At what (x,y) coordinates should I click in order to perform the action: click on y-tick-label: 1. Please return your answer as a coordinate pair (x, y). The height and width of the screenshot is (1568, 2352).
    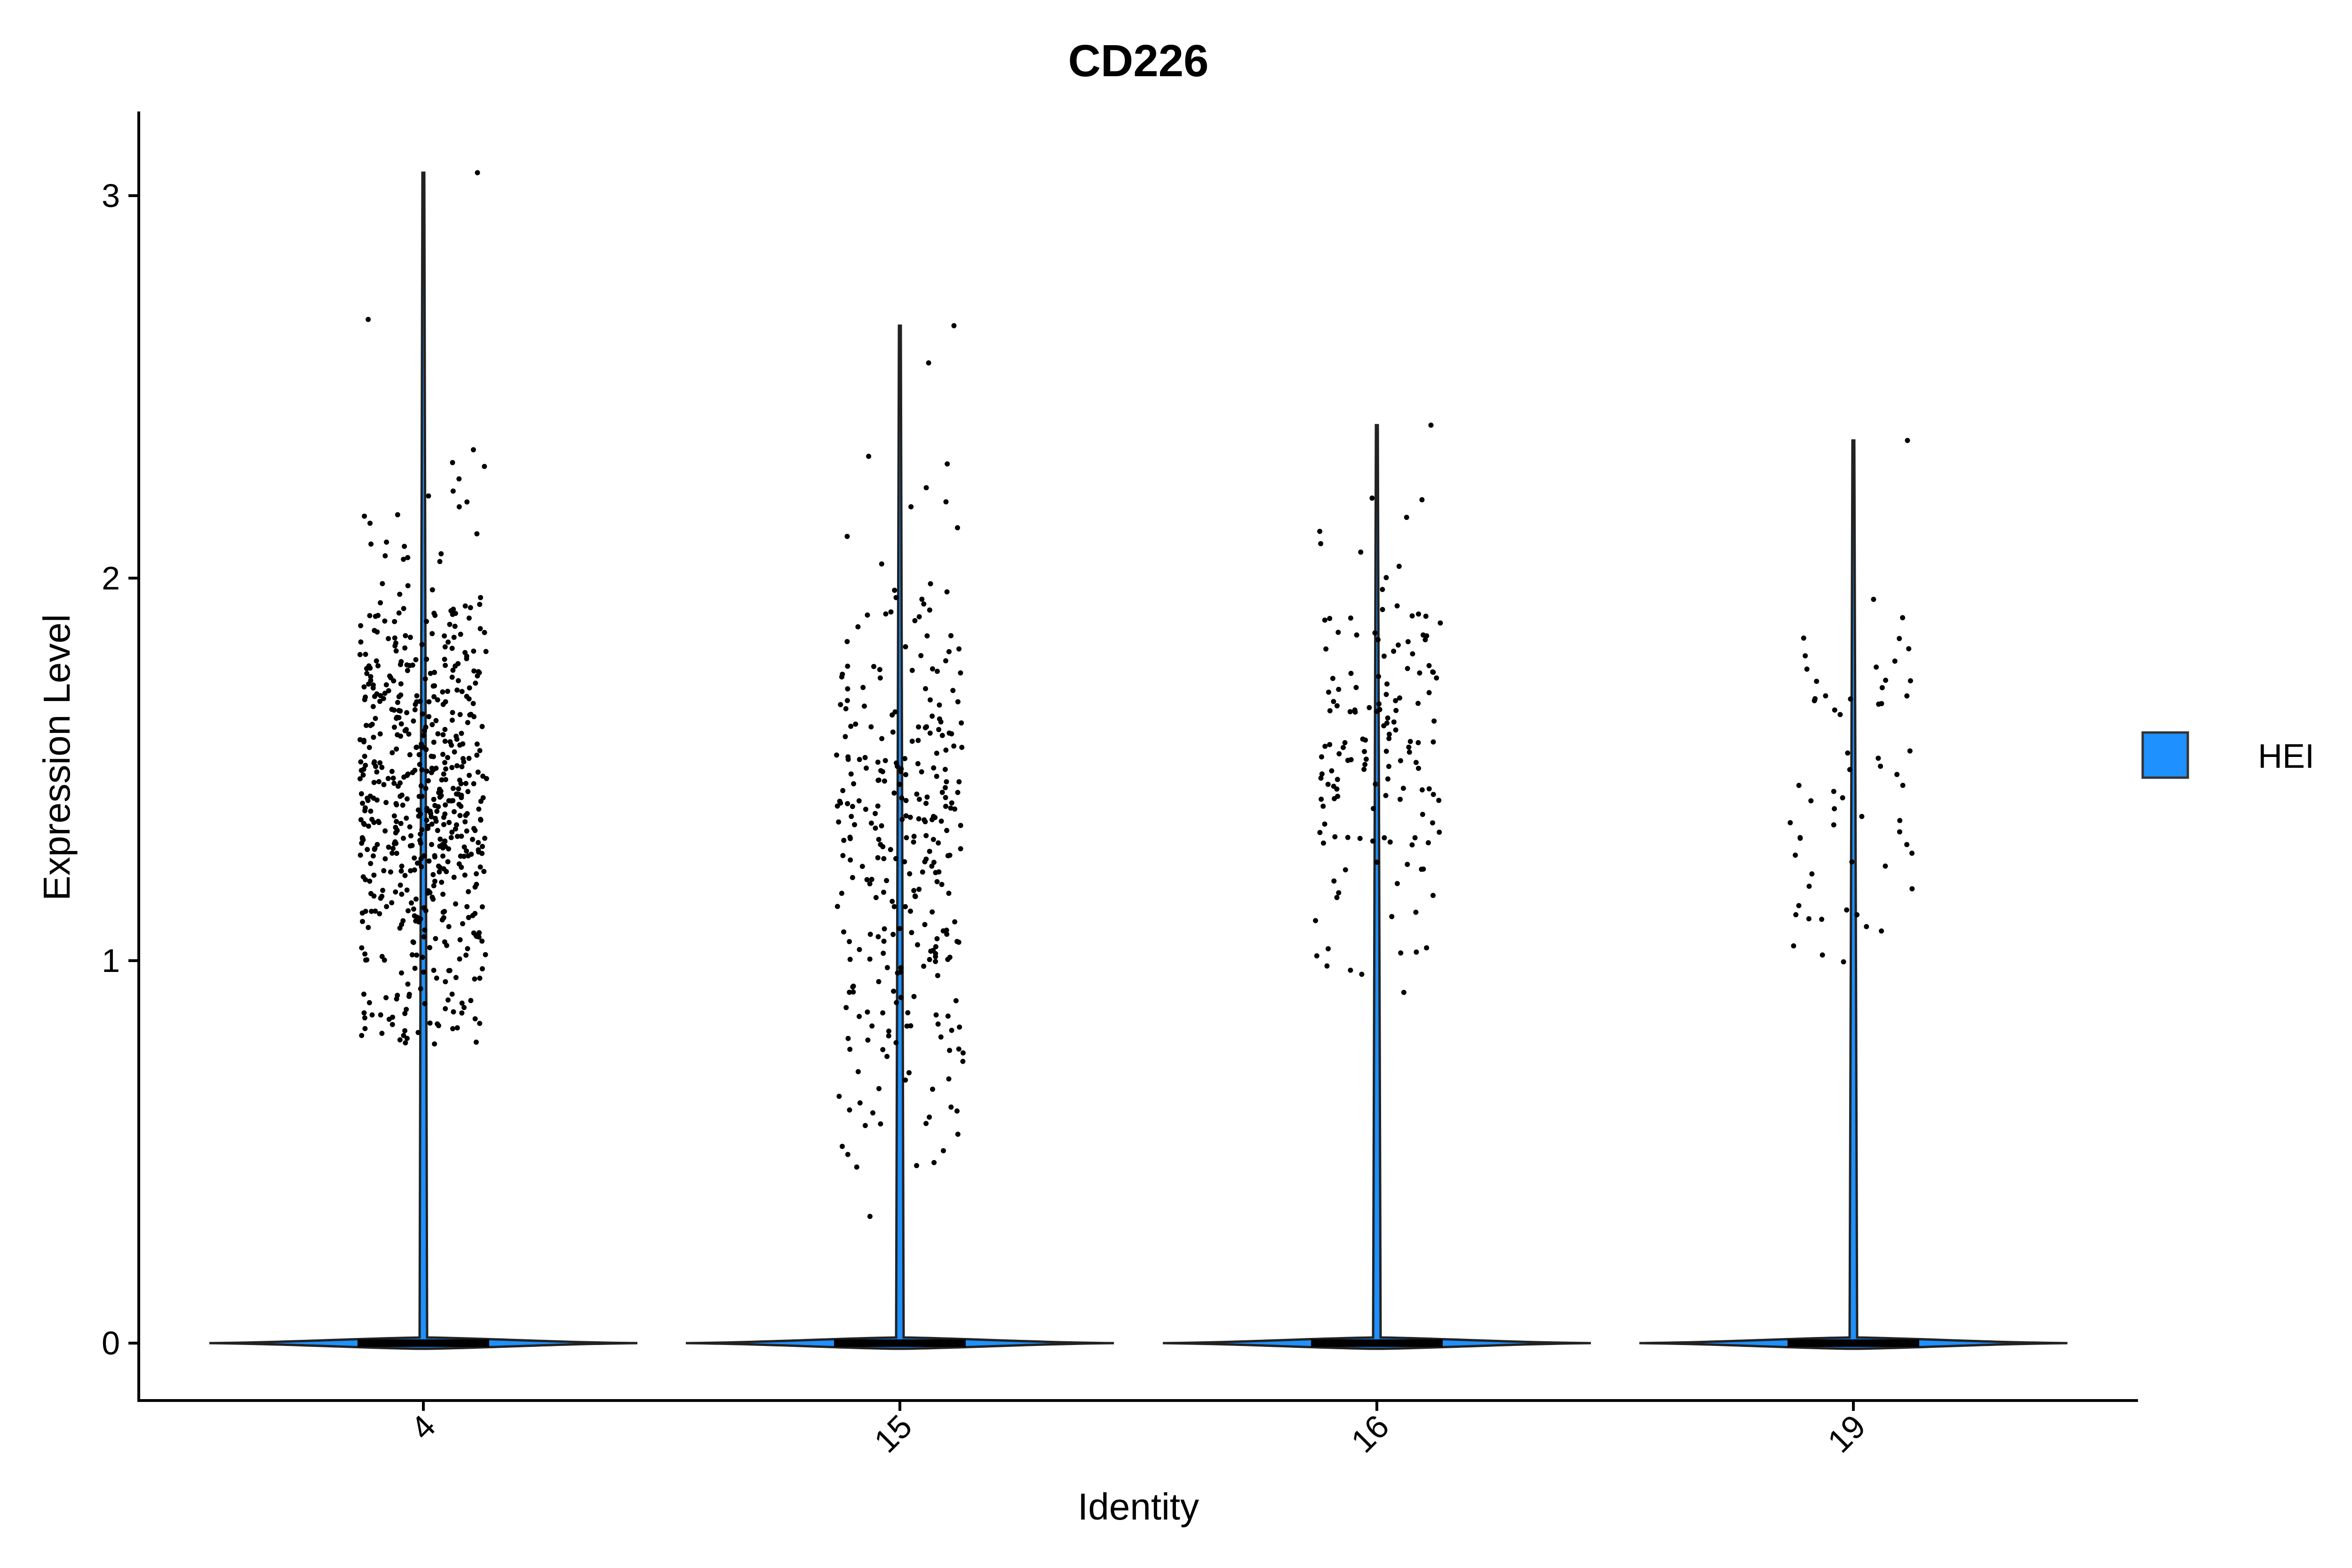
    Looking at the image, I should click on (111, 960).